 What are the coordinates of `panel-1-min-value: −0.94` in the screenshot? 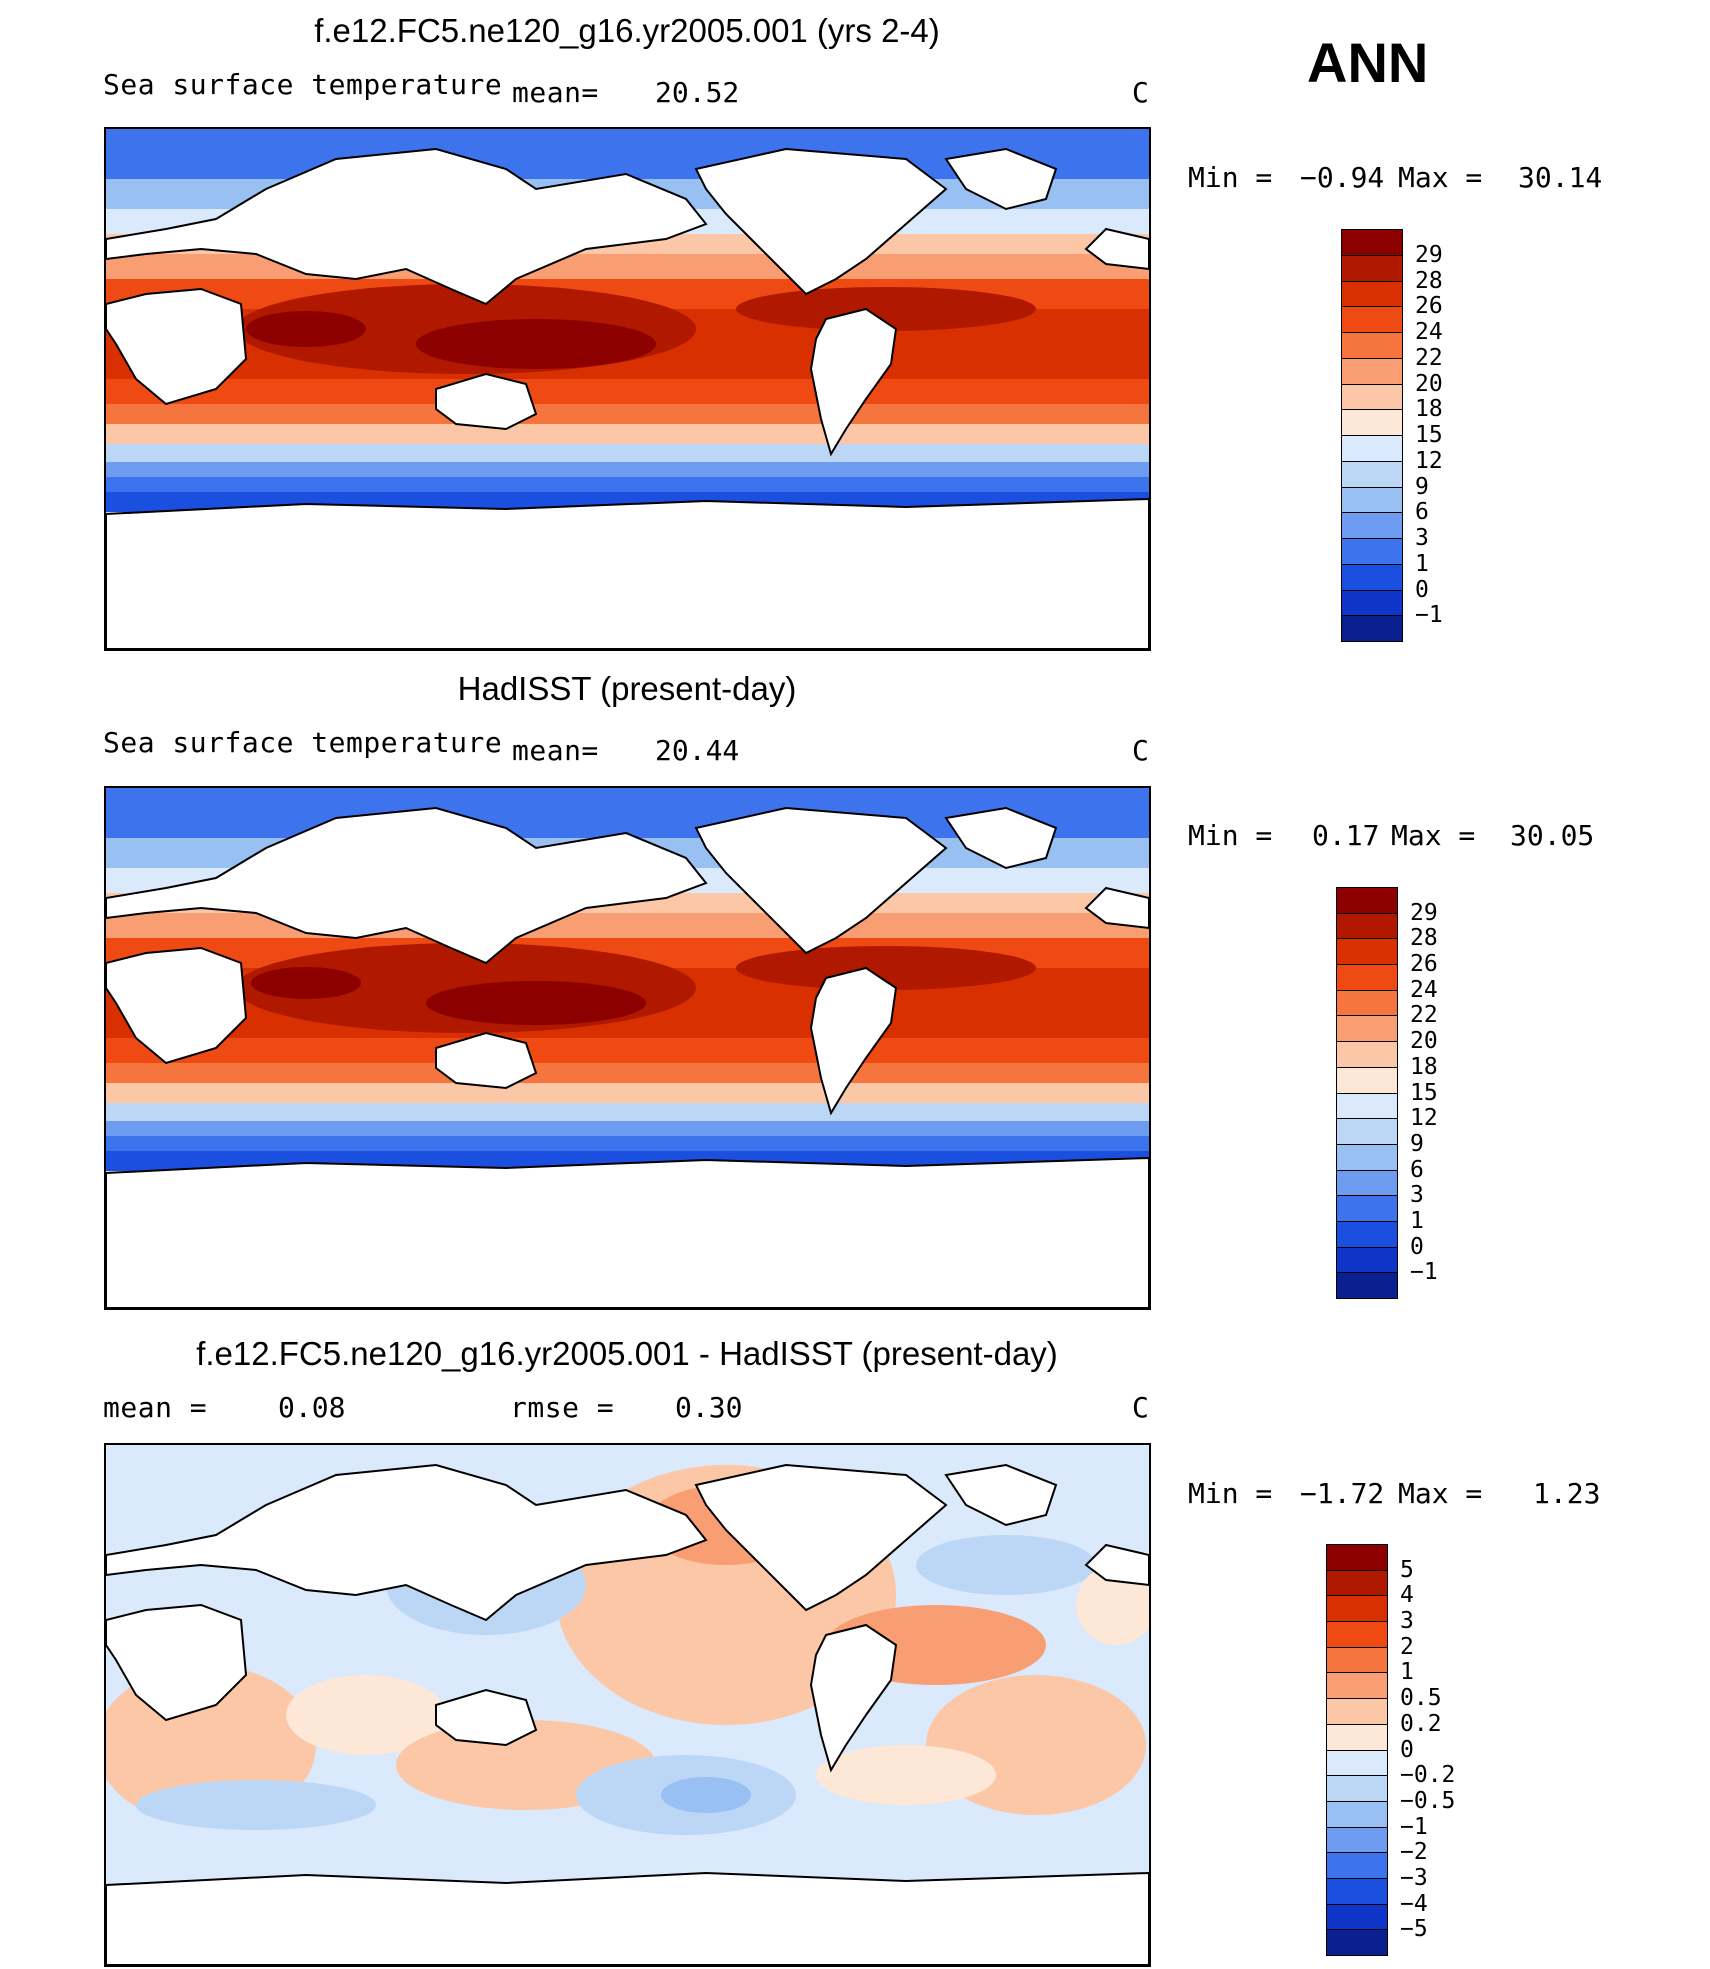 It's located at (1342, 177).